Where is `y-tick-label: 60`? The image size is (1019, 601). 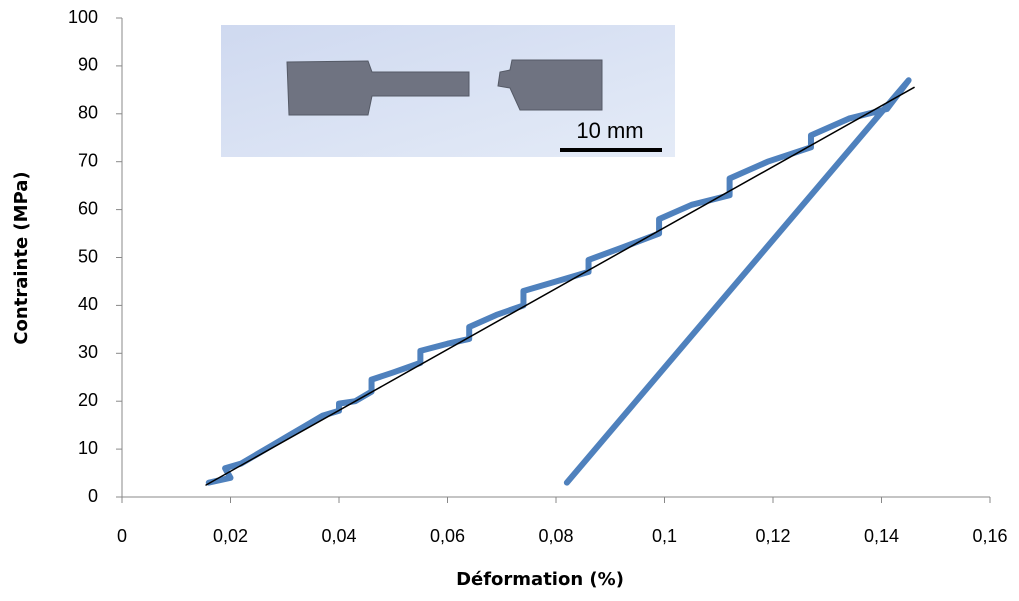
y-tick-label: 60 is located at coordinates (88, 208).